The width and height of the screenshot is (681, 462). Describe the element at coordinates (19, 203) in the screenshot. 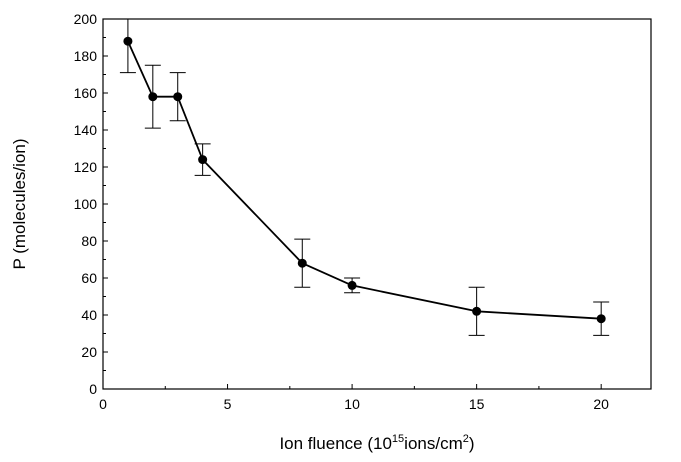

I see `y-axis-title: P (molecules/ion)` at that location.